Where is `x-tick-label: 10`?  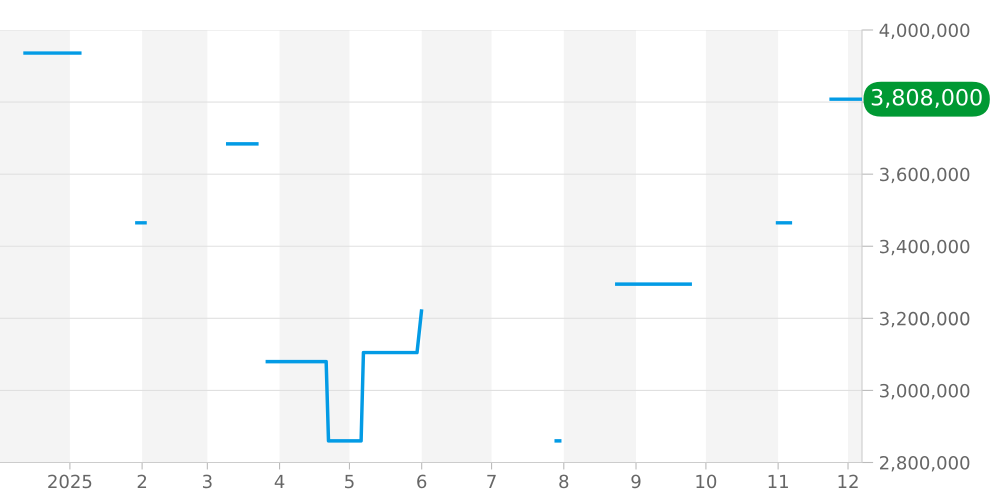 x-tick-label: 10 is located at coordinates (706, 481).